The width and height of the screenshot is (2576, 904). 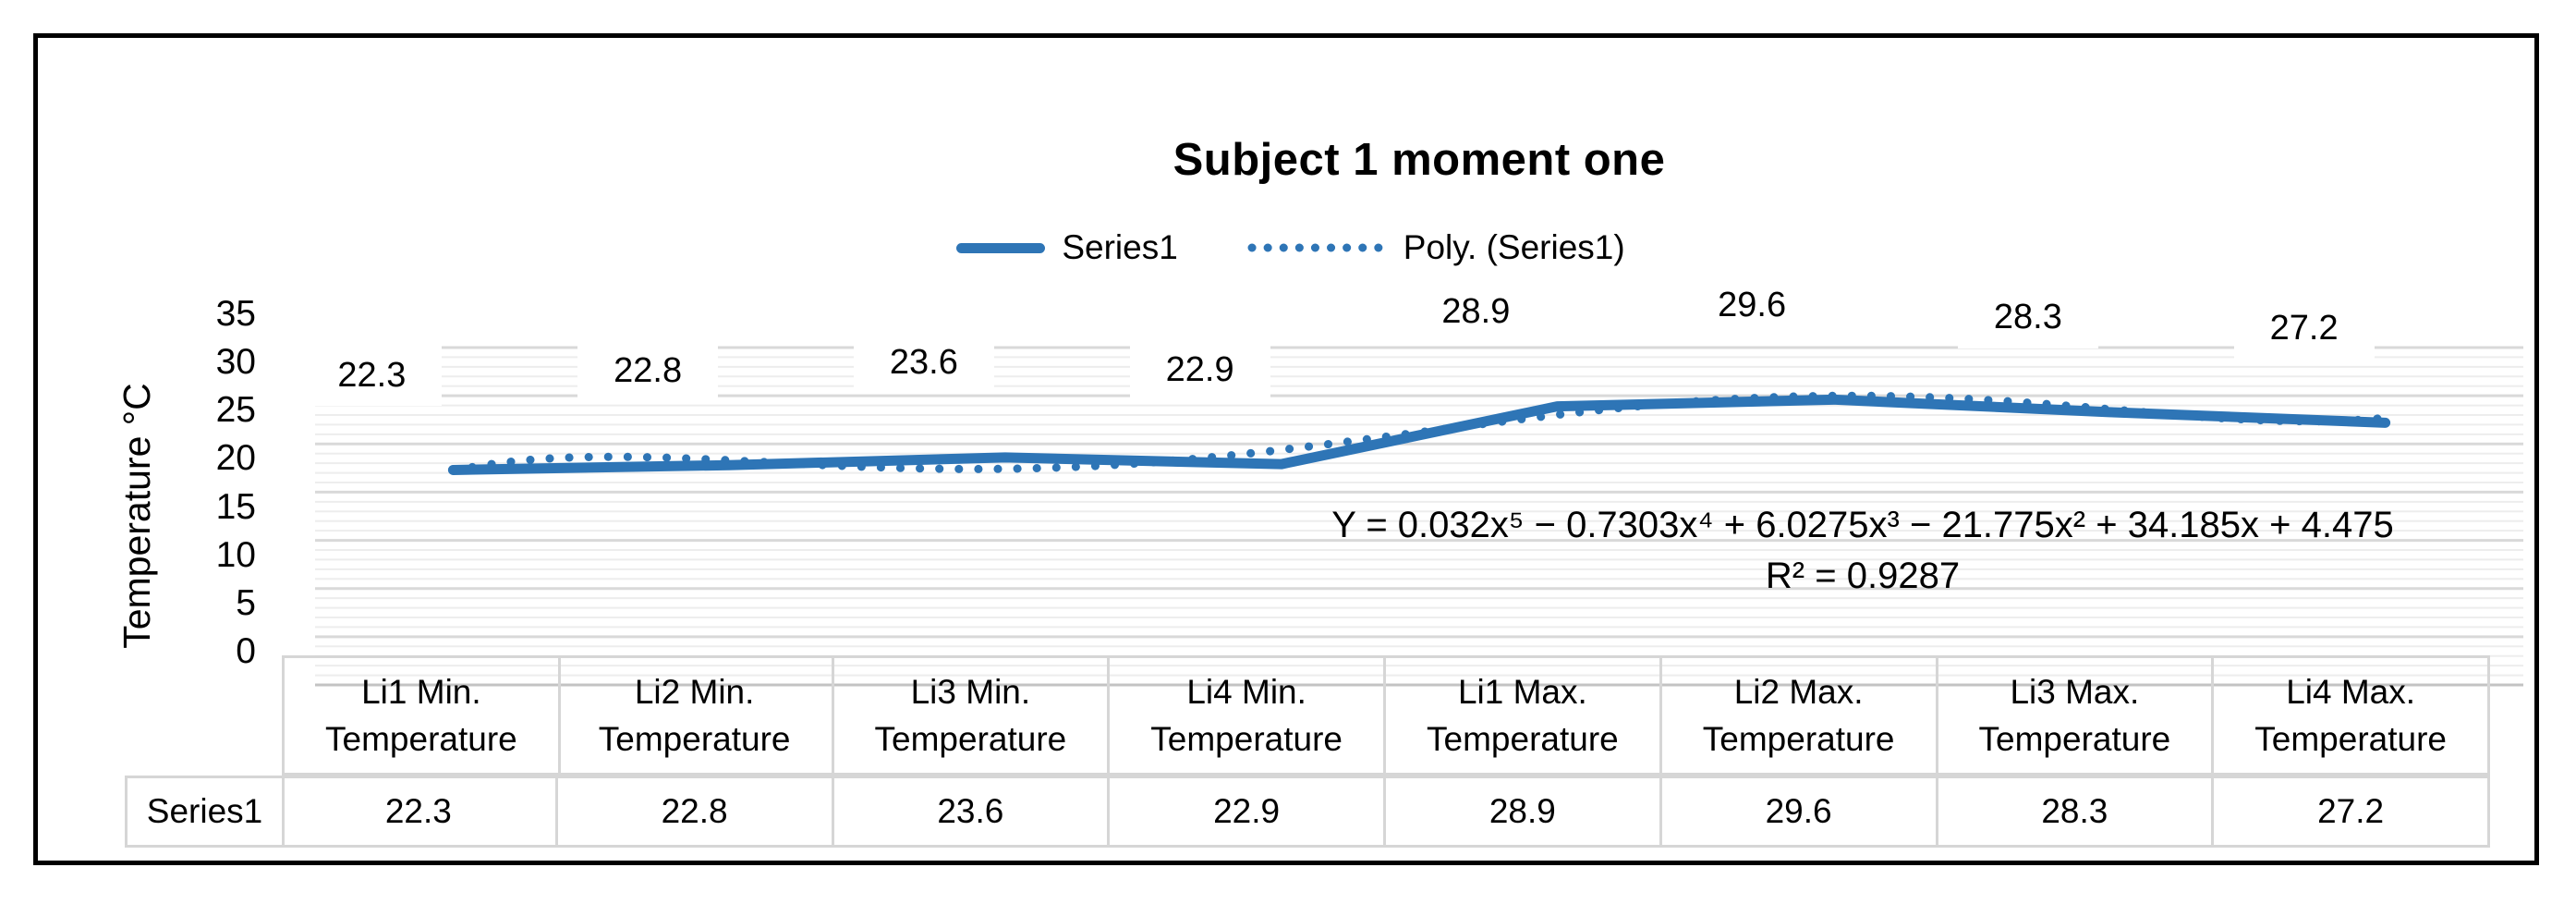 I want to click on legend-label-poly: Poly. (Series1), so click(x=1514, y=247).